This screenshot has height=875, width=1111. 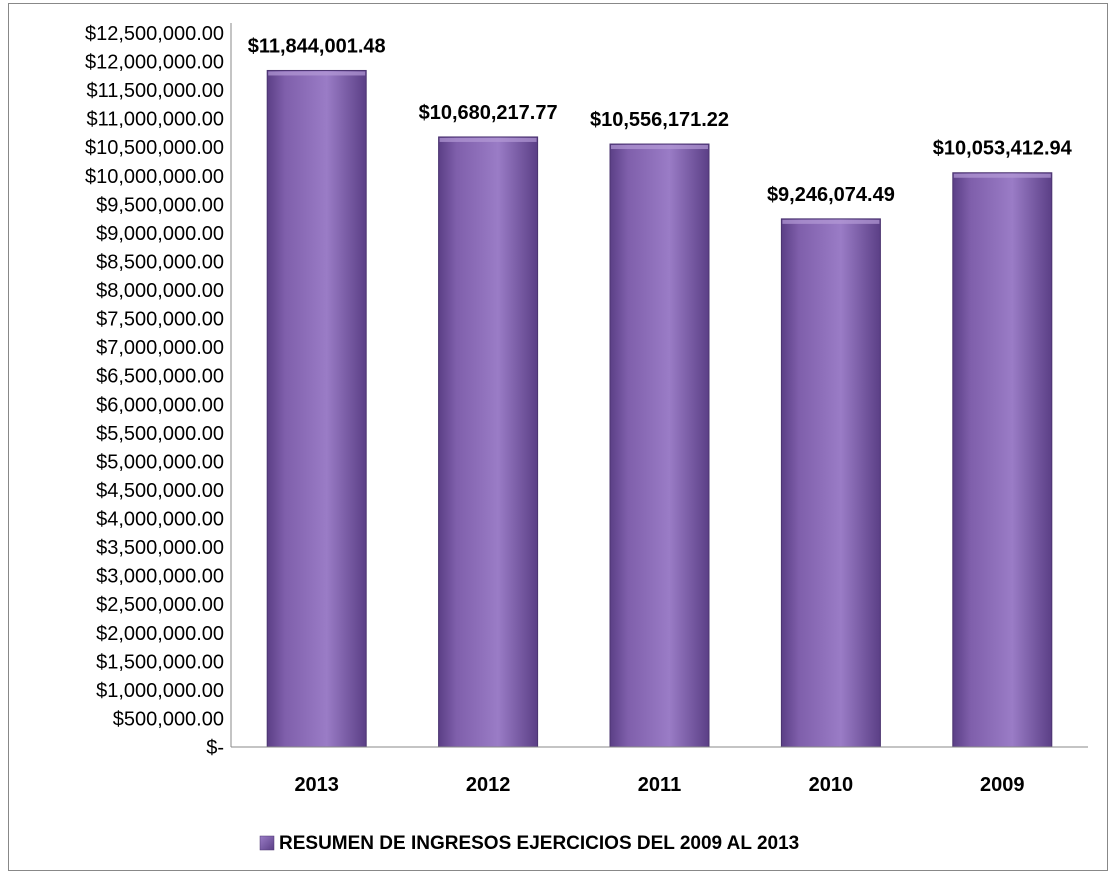 I want to click on y-tick-label: $9,000,000.00, so click(x=160, y=234).